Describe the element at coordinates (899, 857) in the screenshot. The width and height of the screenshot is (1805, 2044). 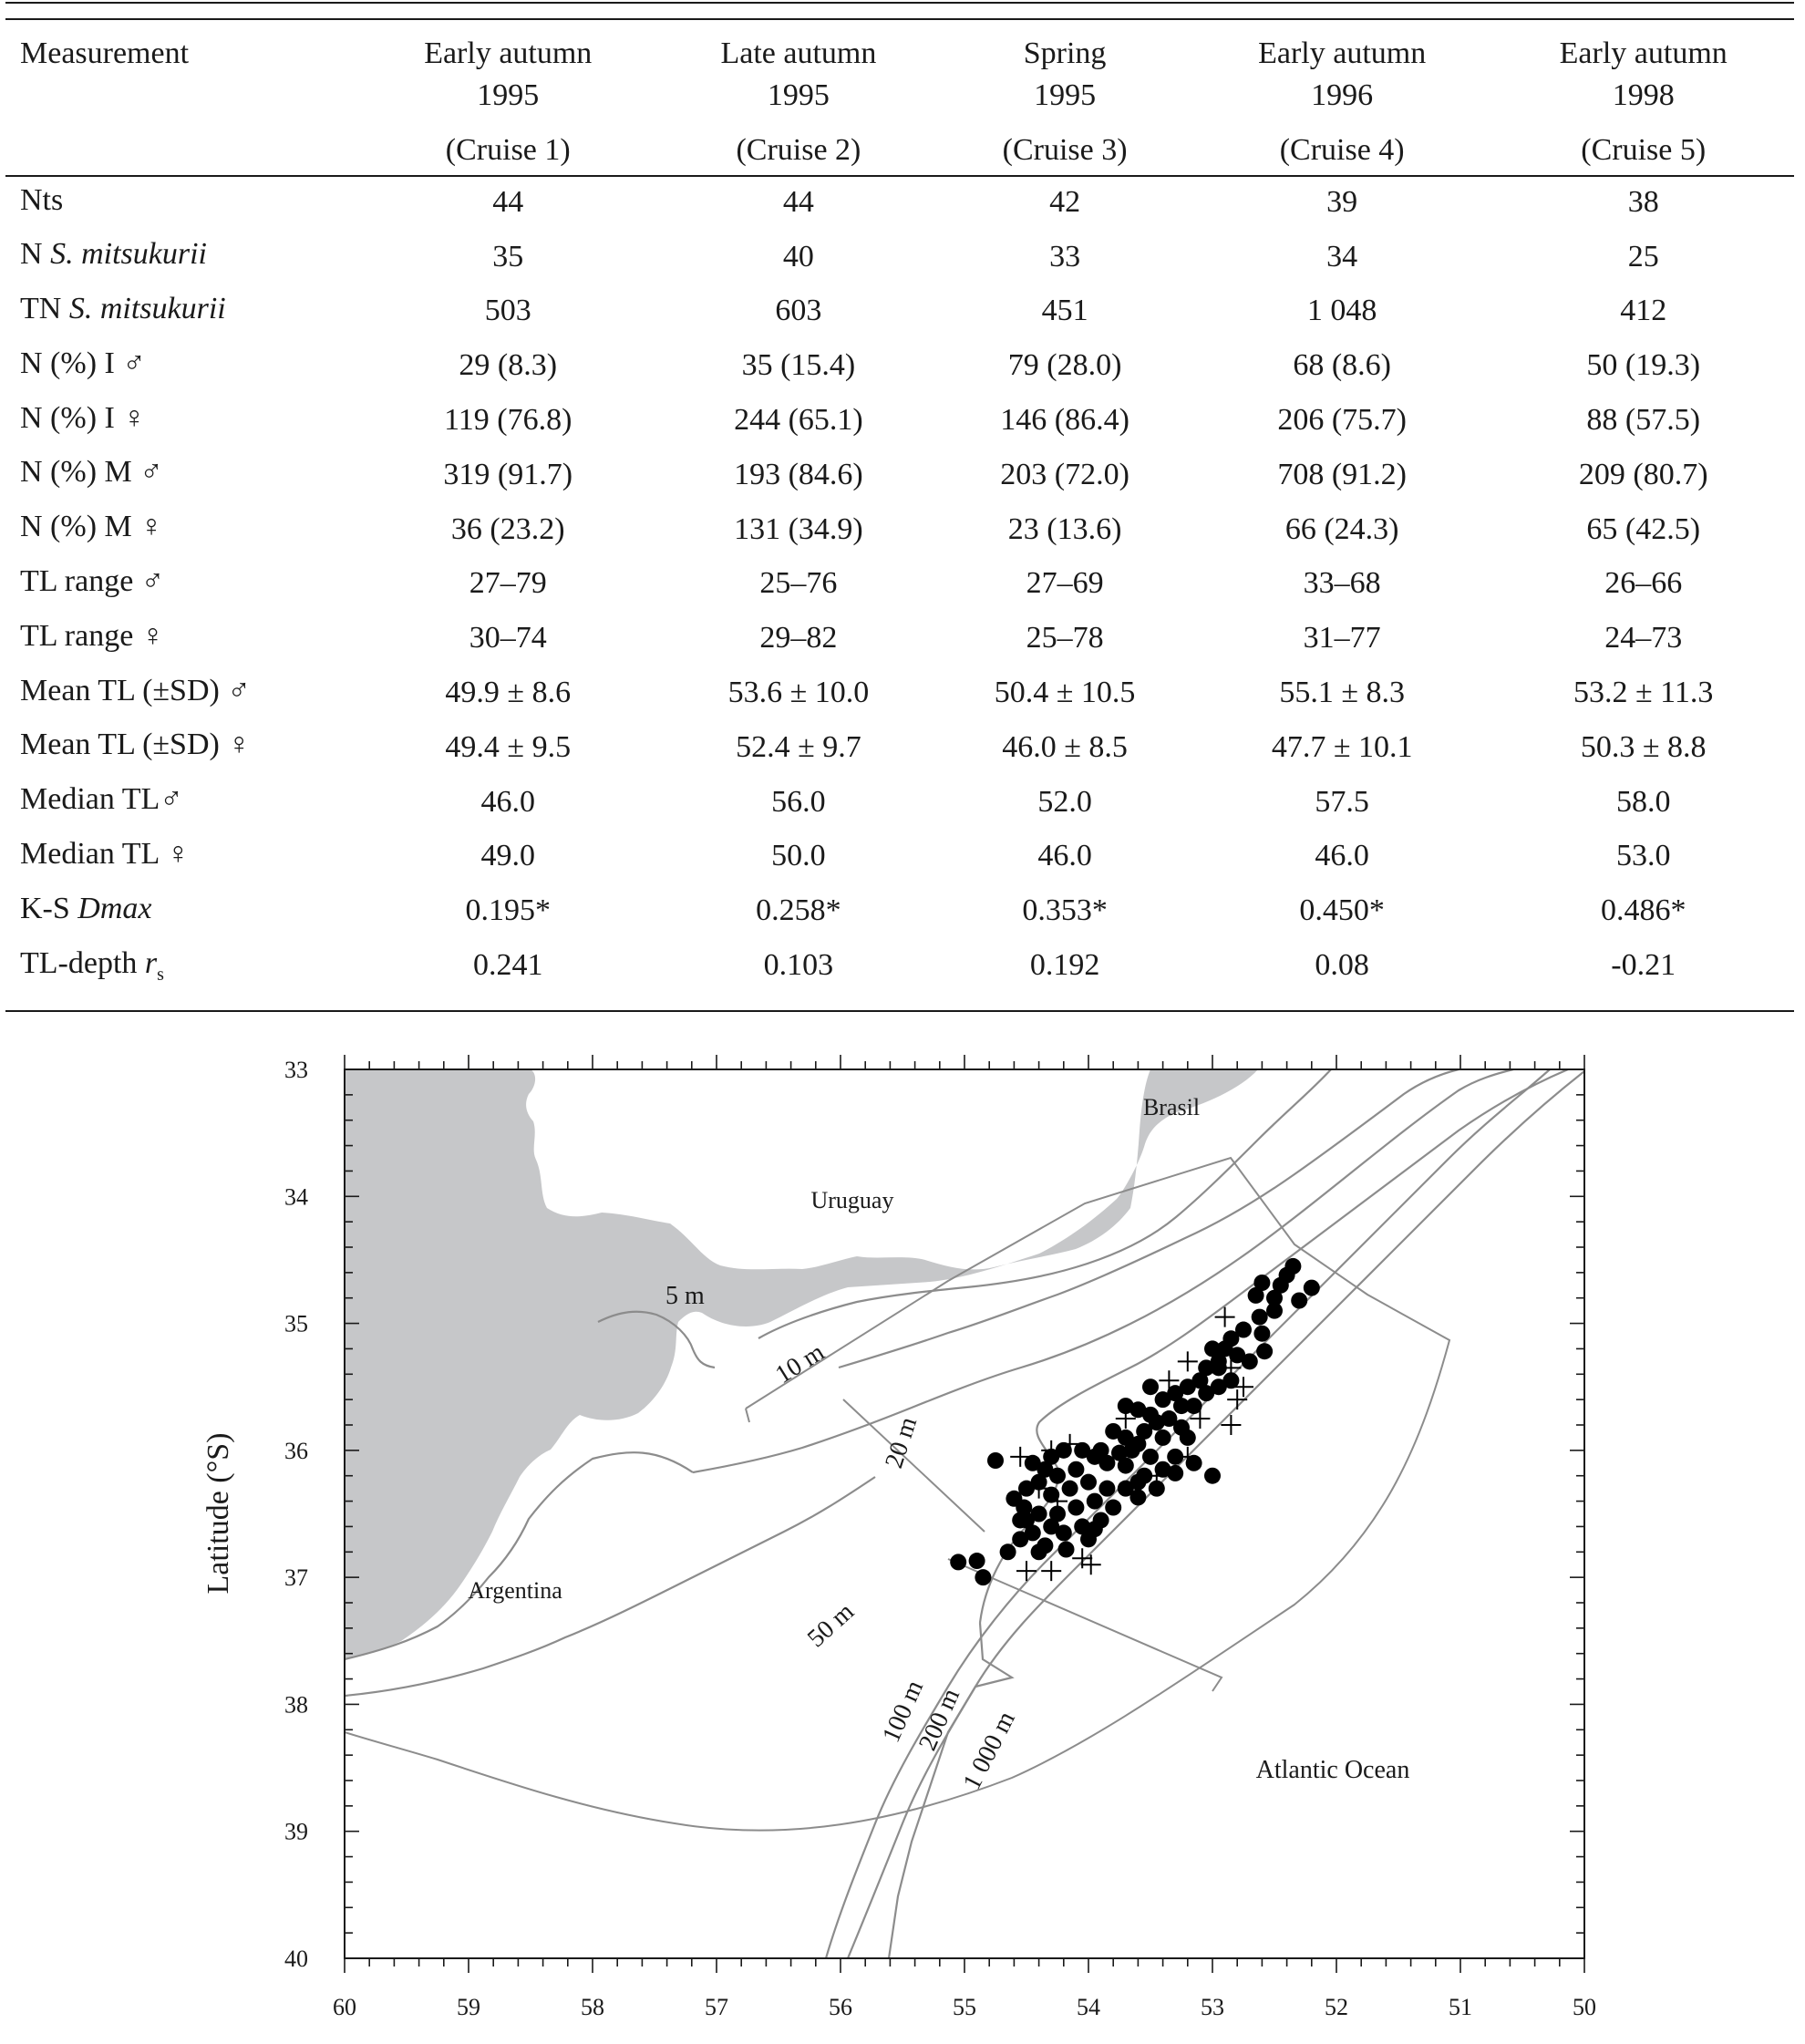
I see `table-row: Median TL ♀ 49.0 50.0 46.0 46.0 53.0` at that location.